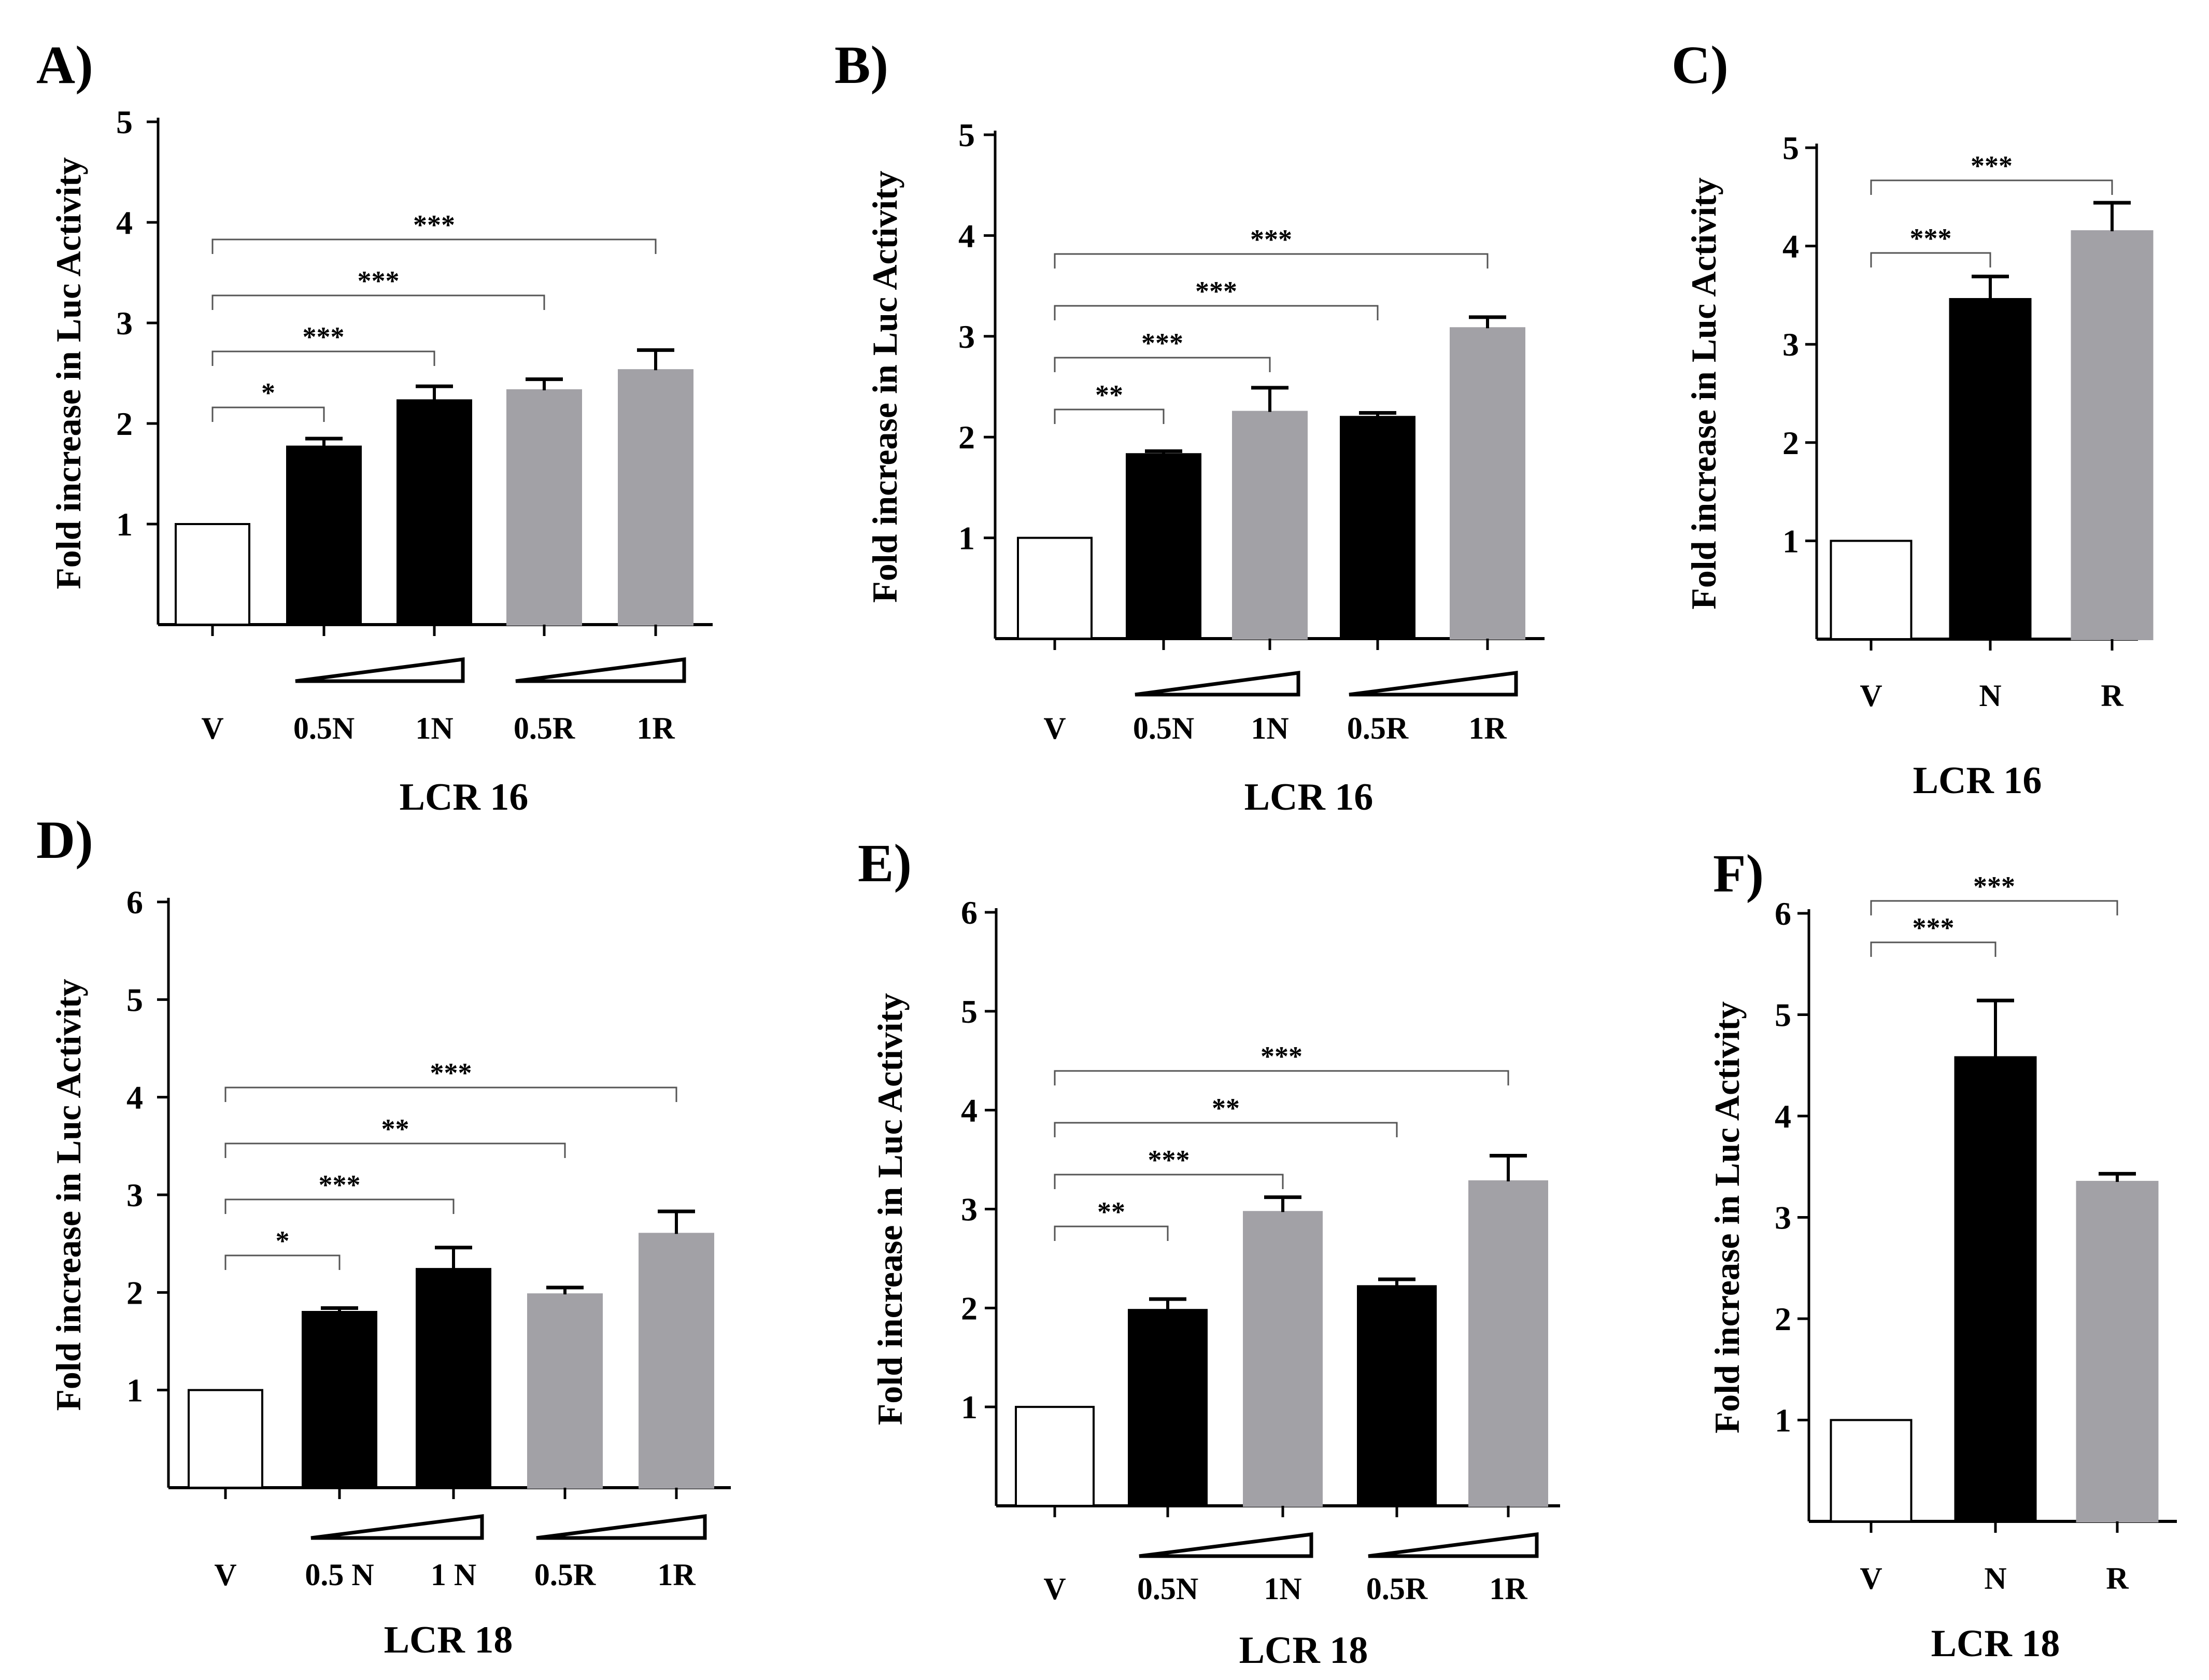 Image resolution: width=2209 pixels, height=1680 pixels. Describe the element at coordinates (861, 65) in the screenshot. I see `panel-letter: B)` at that location.